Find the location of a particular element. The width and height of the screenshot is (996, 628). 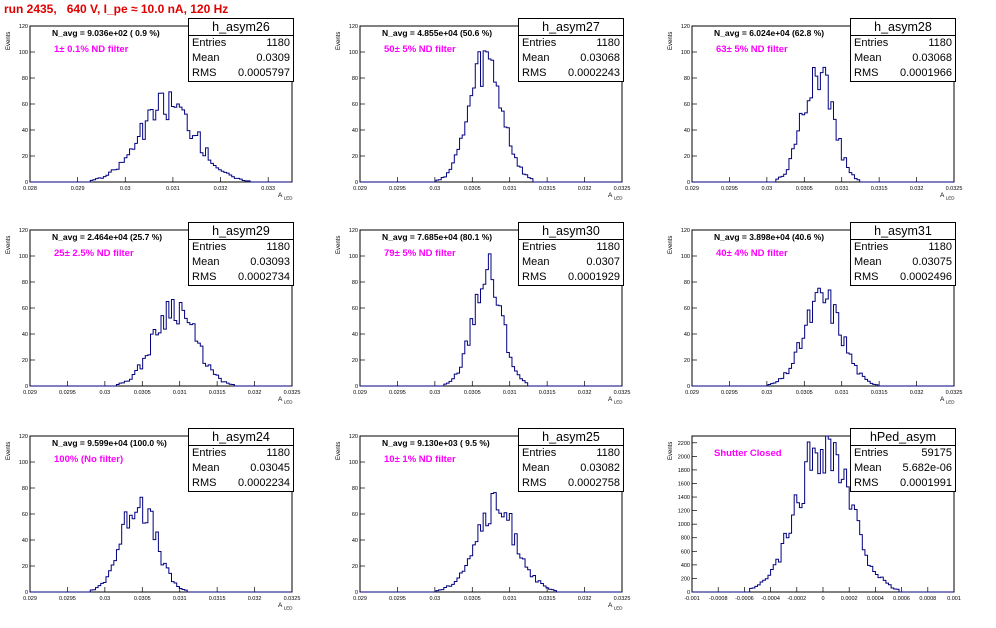

filter-label: 100% (No filter) is located at coordinates (89, 459).